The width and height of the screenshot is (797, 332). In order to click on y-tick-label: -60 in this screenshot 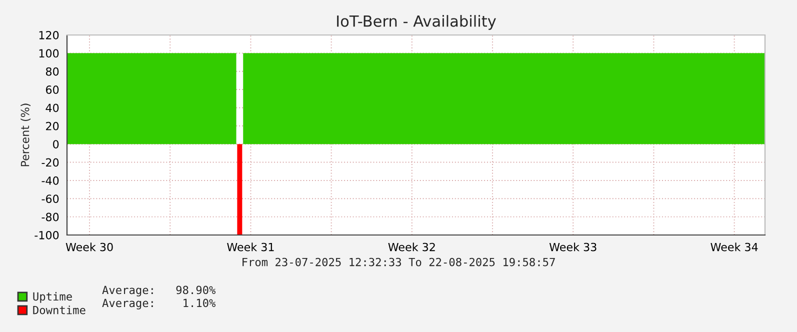, I will do `click(50, 199)`.